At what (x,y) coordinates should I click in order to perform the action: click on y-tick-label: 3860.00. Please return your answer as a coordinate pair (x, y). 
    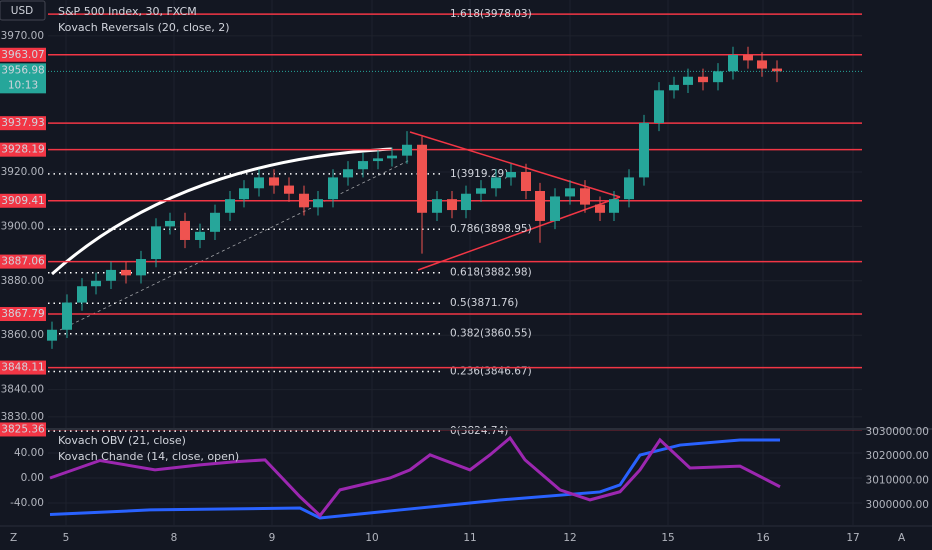
    Looking at the image, I should click on (22, 335).